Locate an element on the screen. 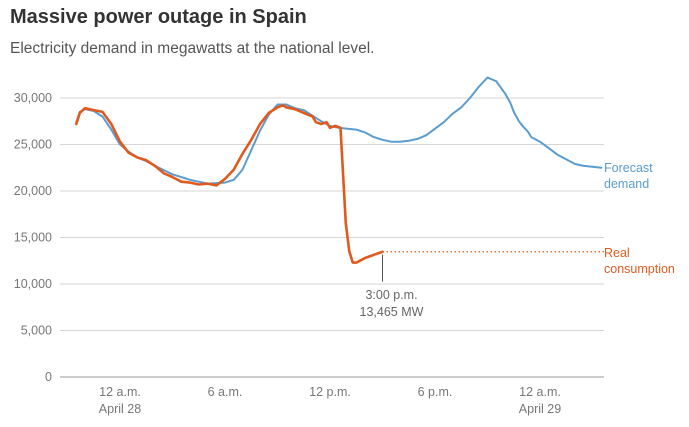 The height and width of the screenshot is (427, 689). y-tick-label: 5,000 is located at coordinates (36, 331).